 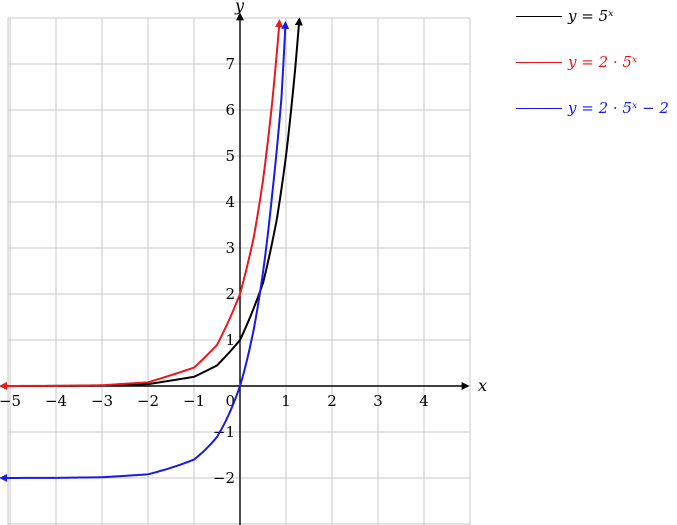 I want to click on x-tick-label: 4, so click(x=424, y=401).